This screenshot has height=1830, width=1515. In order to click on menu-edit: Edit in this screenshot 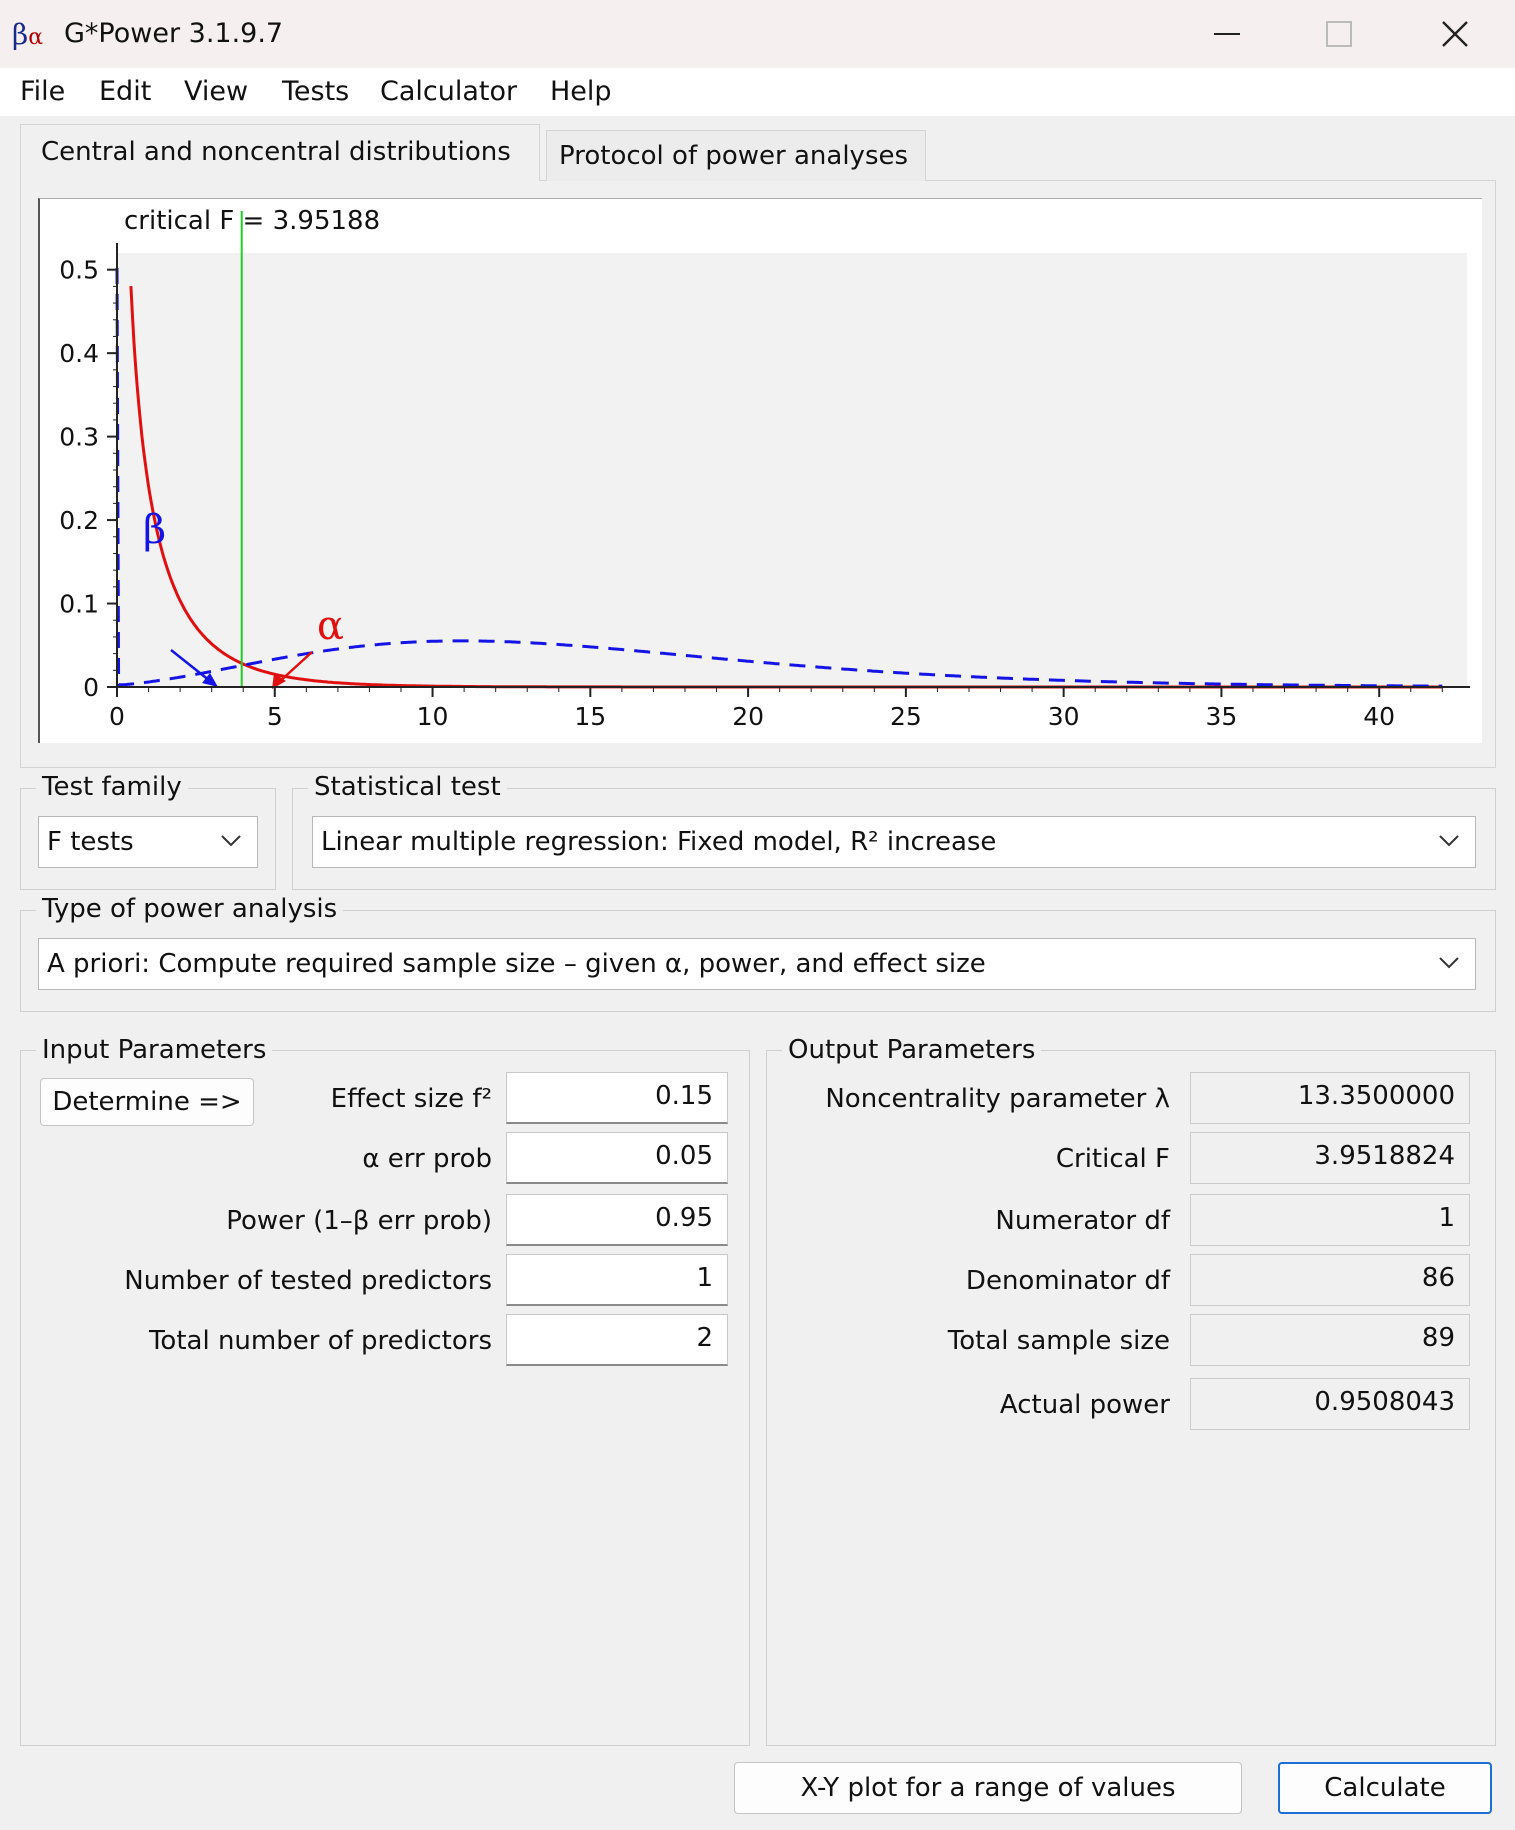, I will do `click(125, 91)`.